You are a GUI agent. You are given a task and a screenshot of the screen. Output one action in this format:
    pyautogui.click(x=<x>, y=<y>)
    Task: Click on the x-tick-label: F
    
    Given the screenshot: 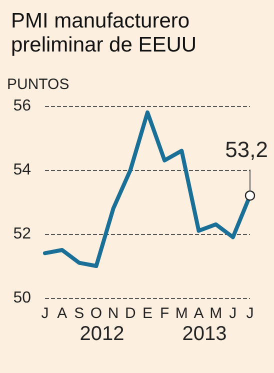 What is the action you would take?
    pyautogui.click(x=165, y=313)
    